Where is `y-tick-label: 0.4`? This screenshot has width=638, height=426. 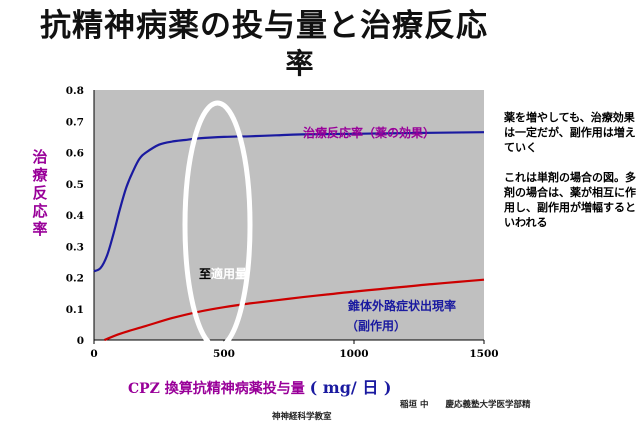 y-tick-label: 0.4 is located at coordinates (75, 216).